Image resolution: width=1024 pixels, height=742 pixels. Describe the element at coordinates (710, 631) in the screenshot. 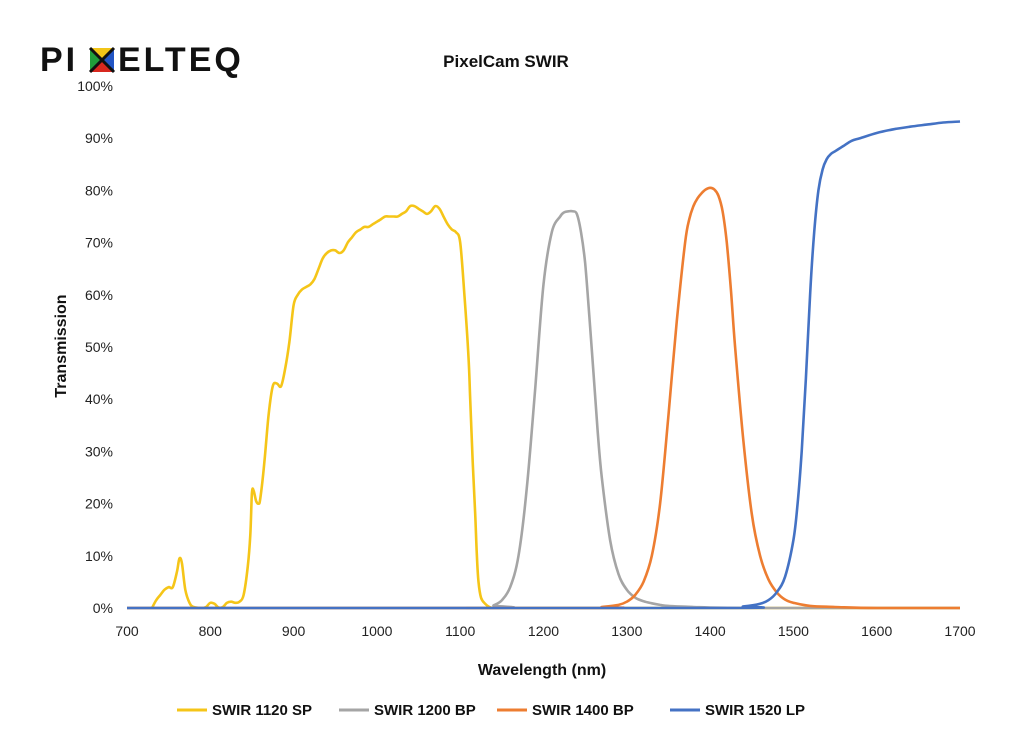

I see `x-tick-label: 1400` at that location.